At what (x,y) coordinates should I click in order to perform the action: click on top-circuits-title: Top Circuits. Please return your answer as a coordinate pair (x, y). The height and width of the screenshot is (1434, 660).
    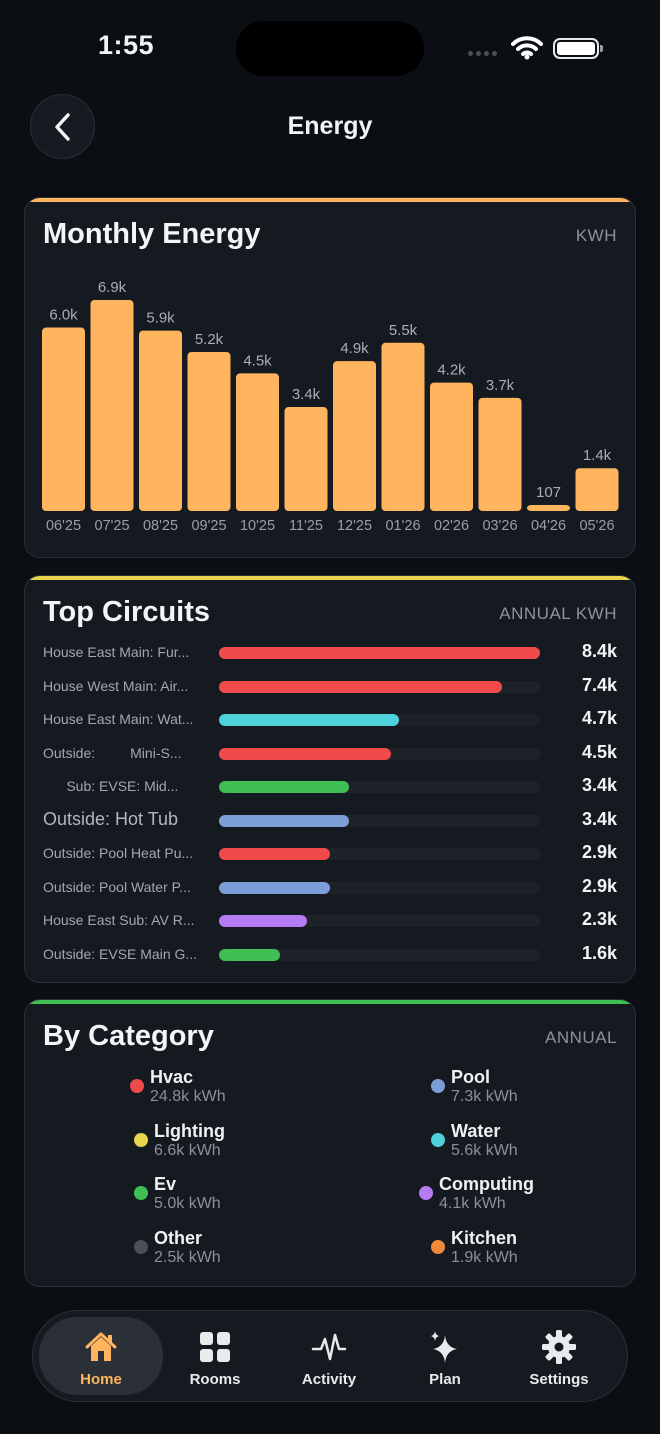
    Looking at the image, I should click on (127, 612).